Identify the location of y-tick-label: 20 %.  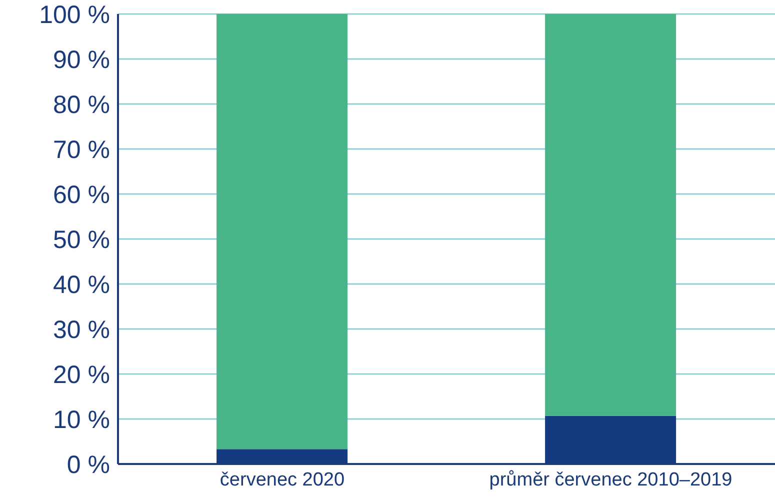
(81, 374).